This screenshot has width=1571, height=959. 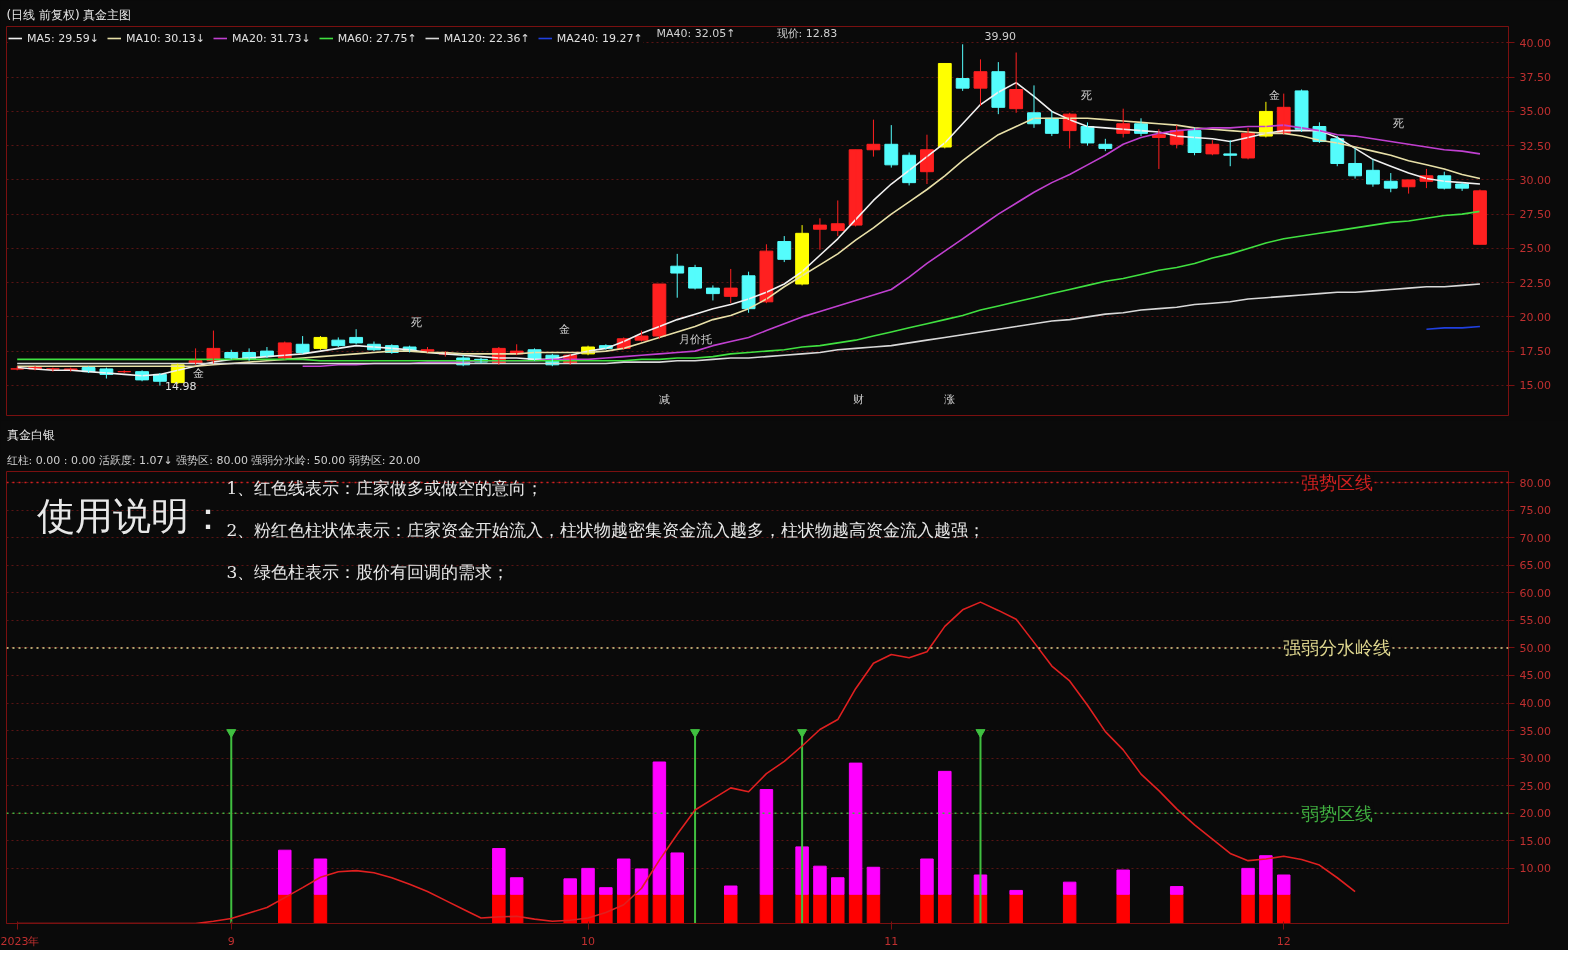 I want to click on y-tick-label: 75.00, so click(x=1535, y=511).